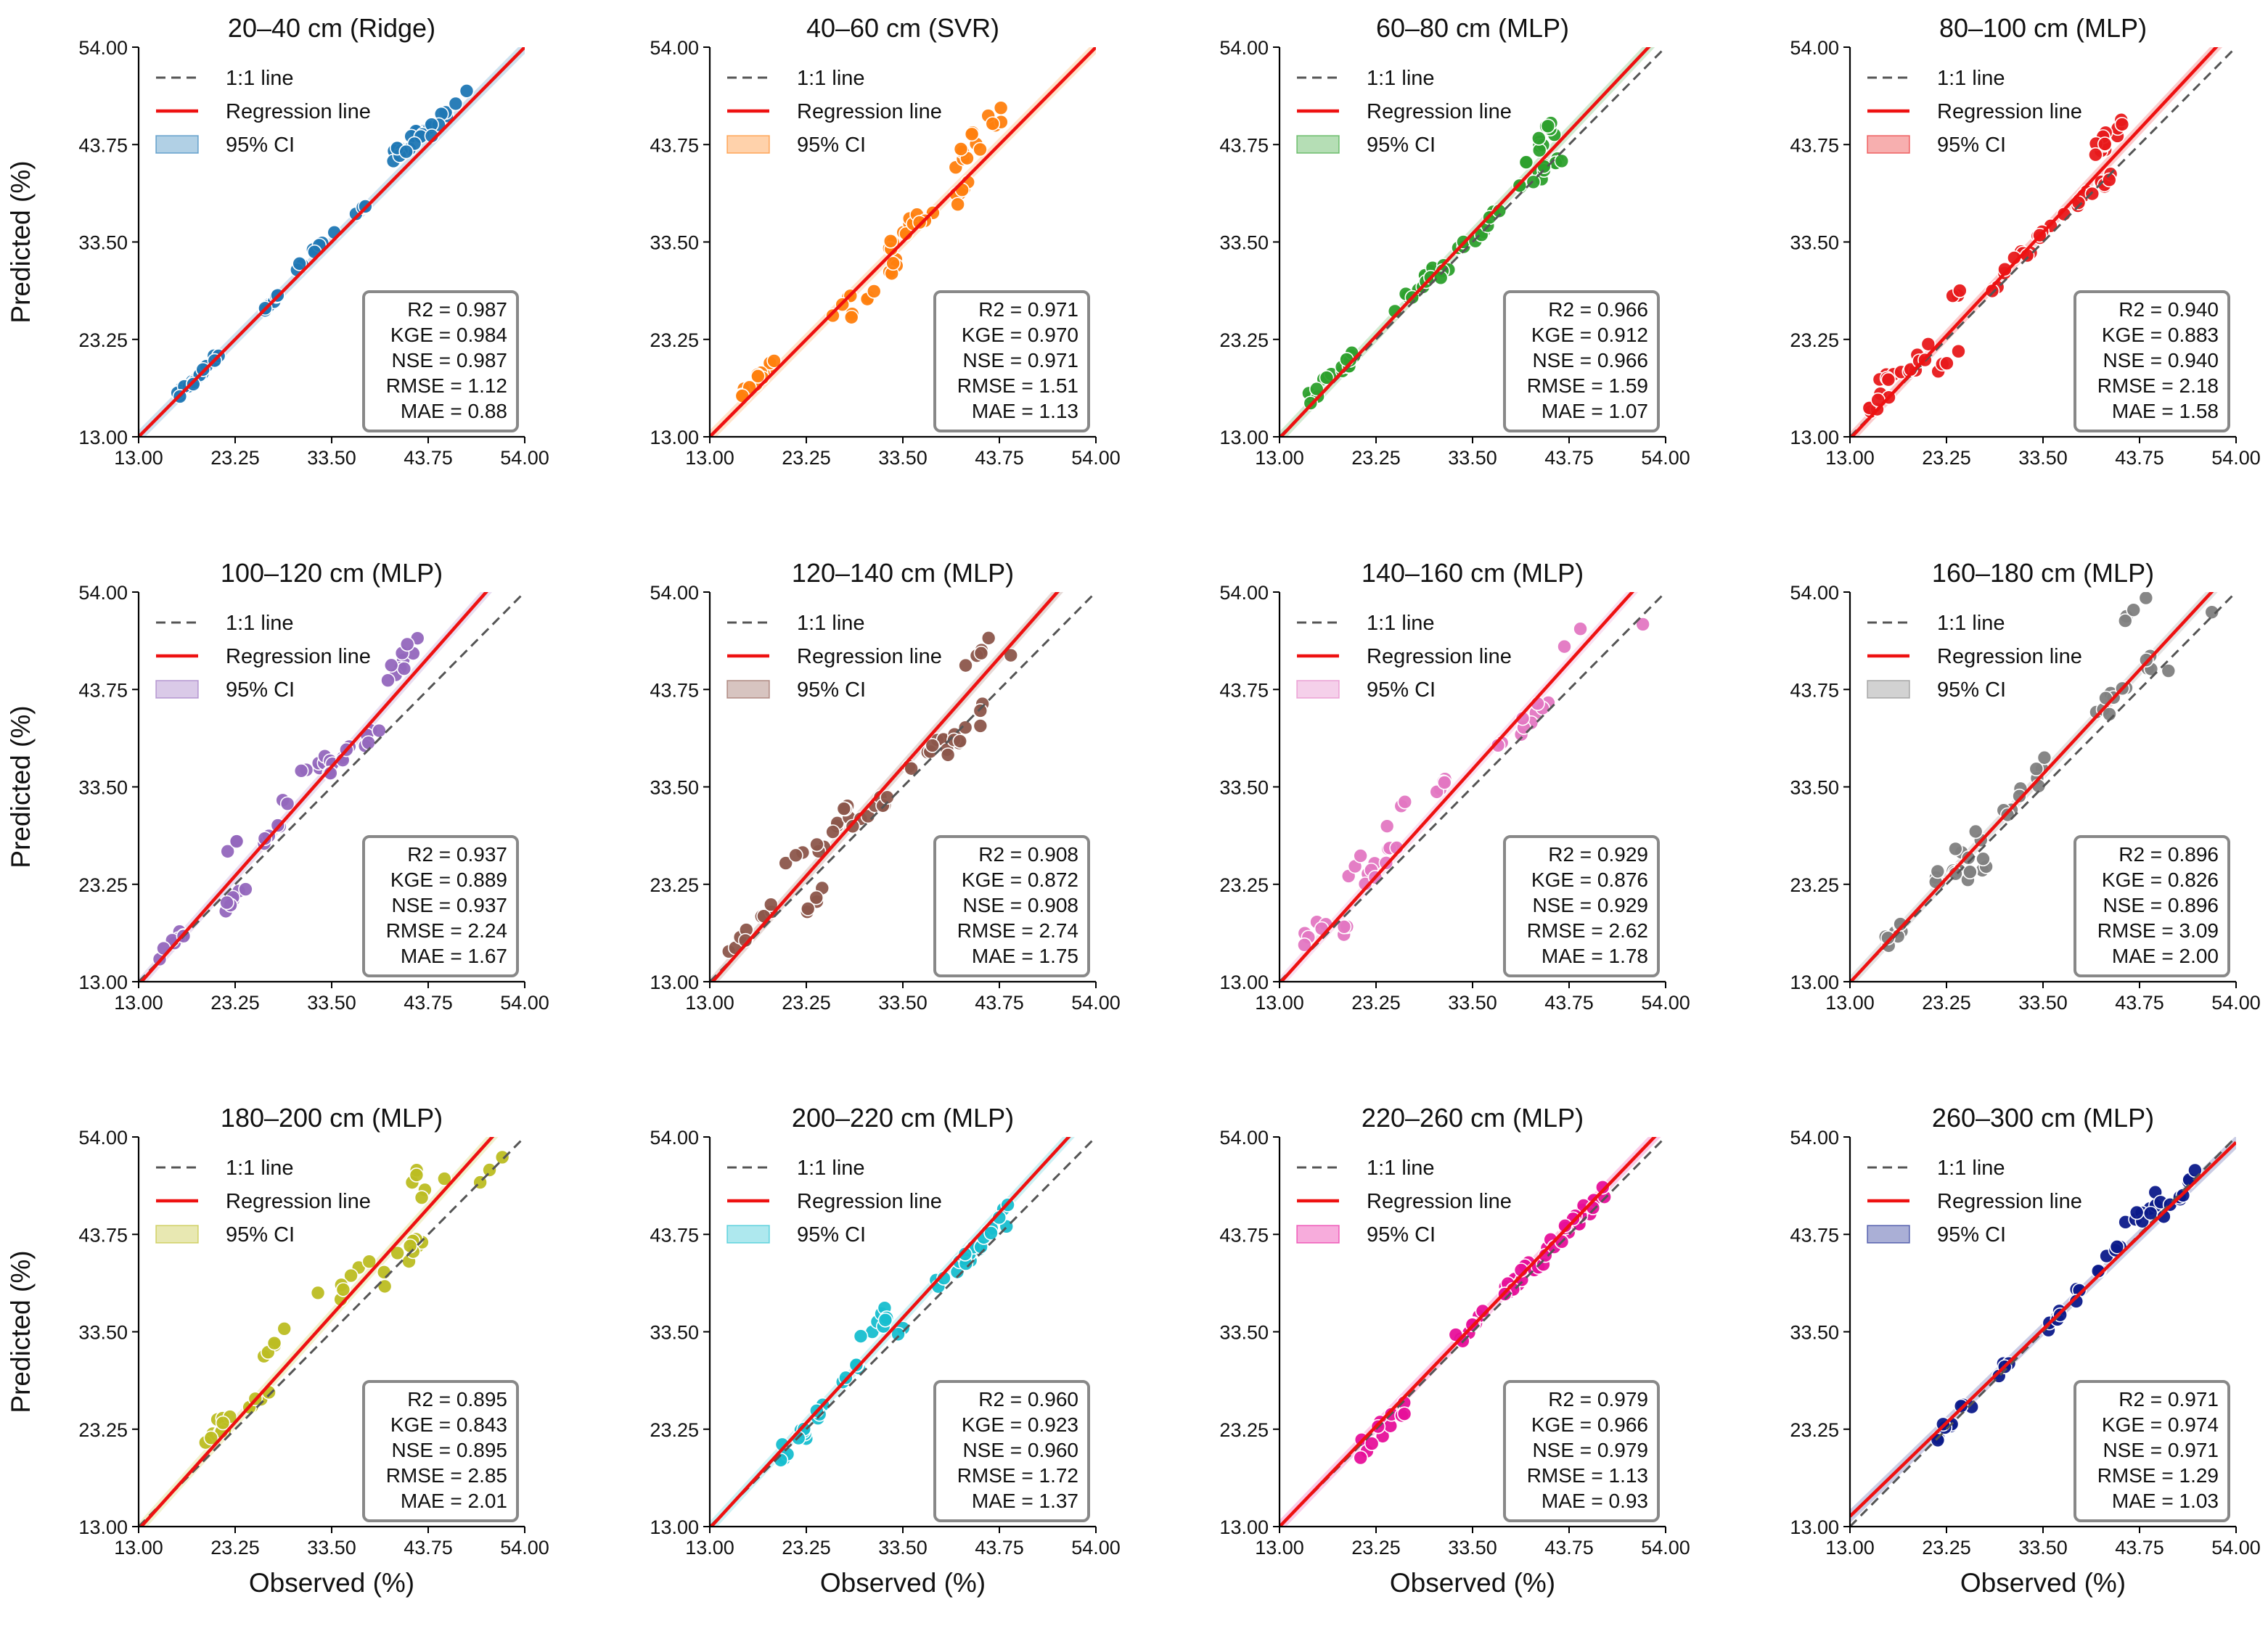  I want to click on panel-title: 200–220 cm (MLP), so click(903, 1118).